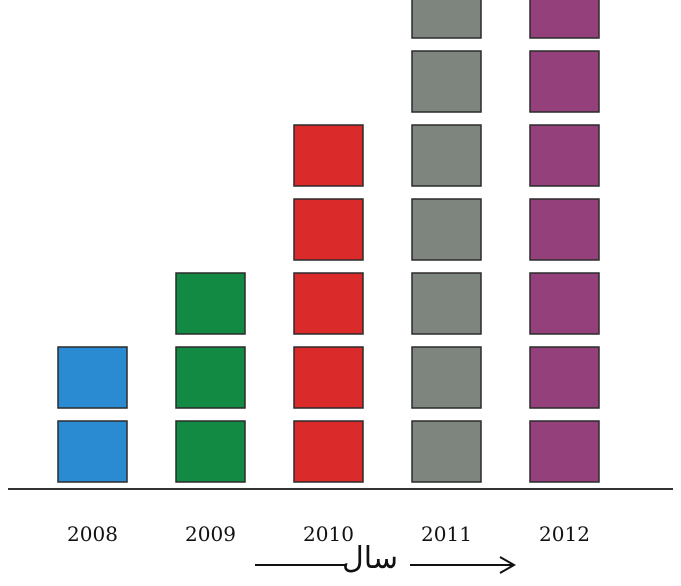  I want to click on x-tick-labels: 2008 2009 2010 2011 2012, so click(328, 534).